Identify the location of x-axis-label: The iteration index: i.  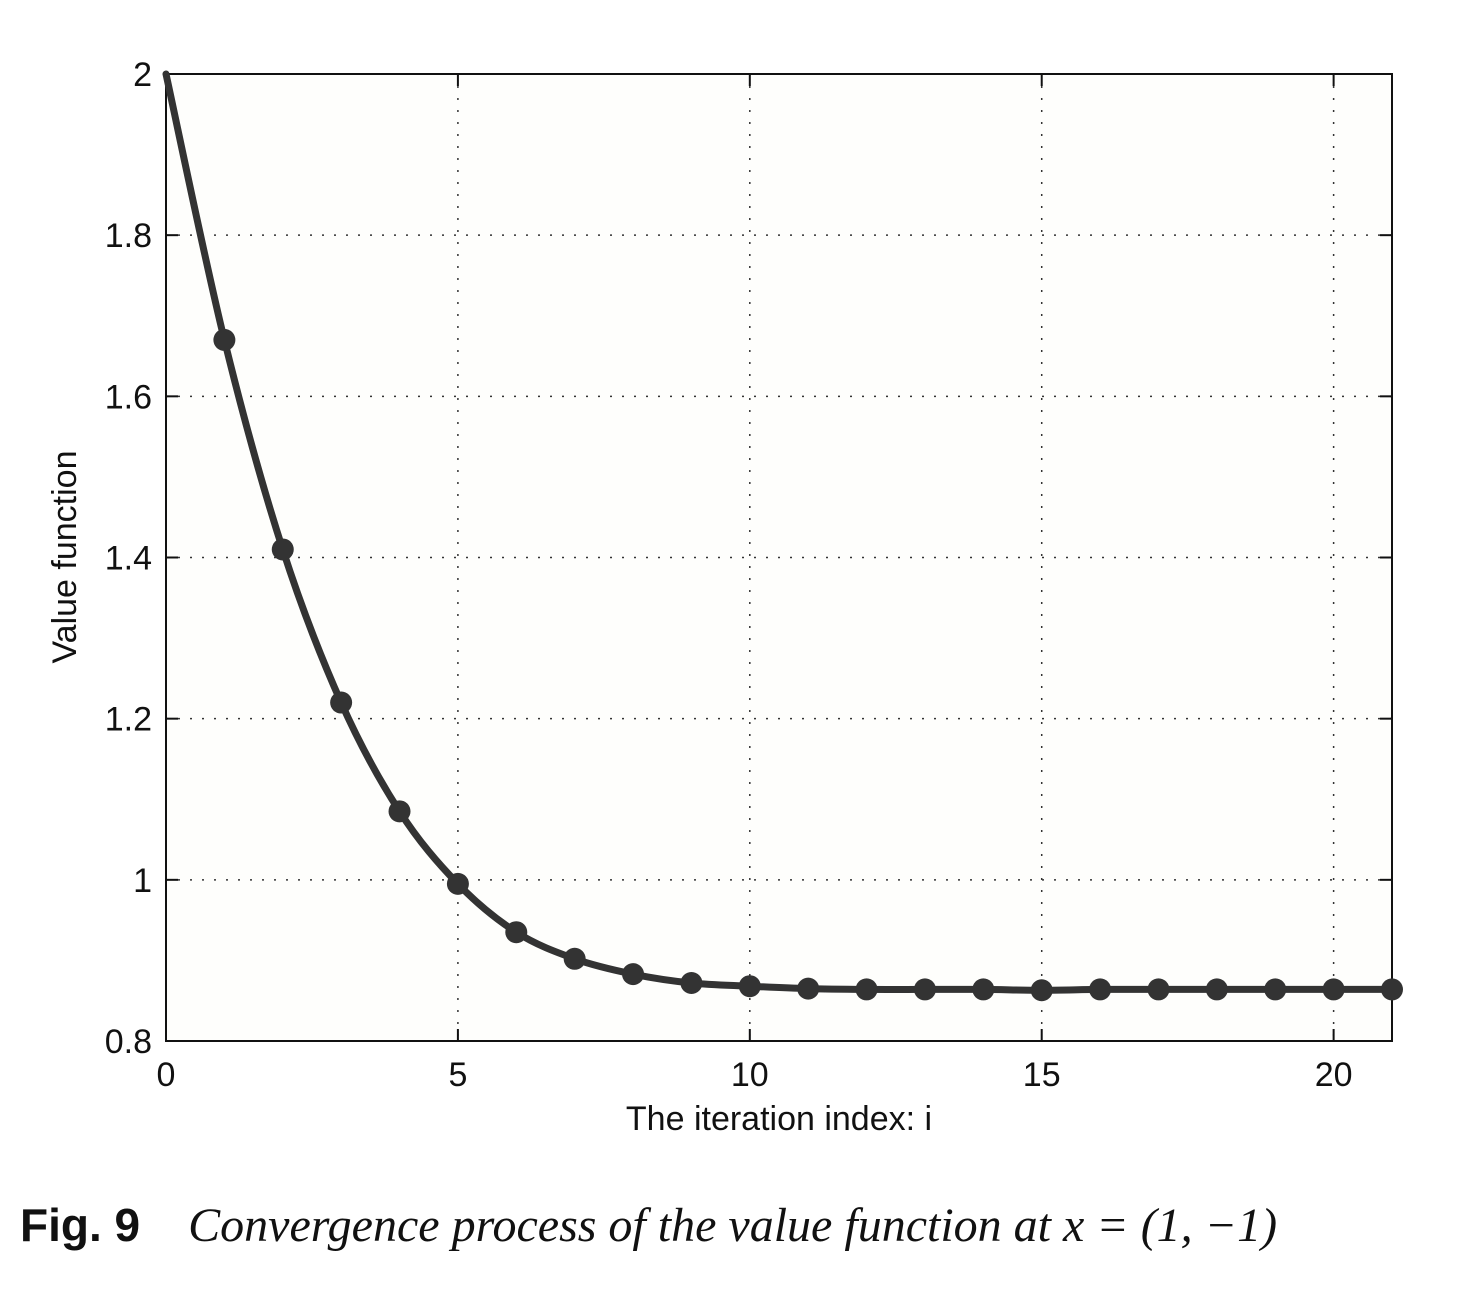
(779, 1119).